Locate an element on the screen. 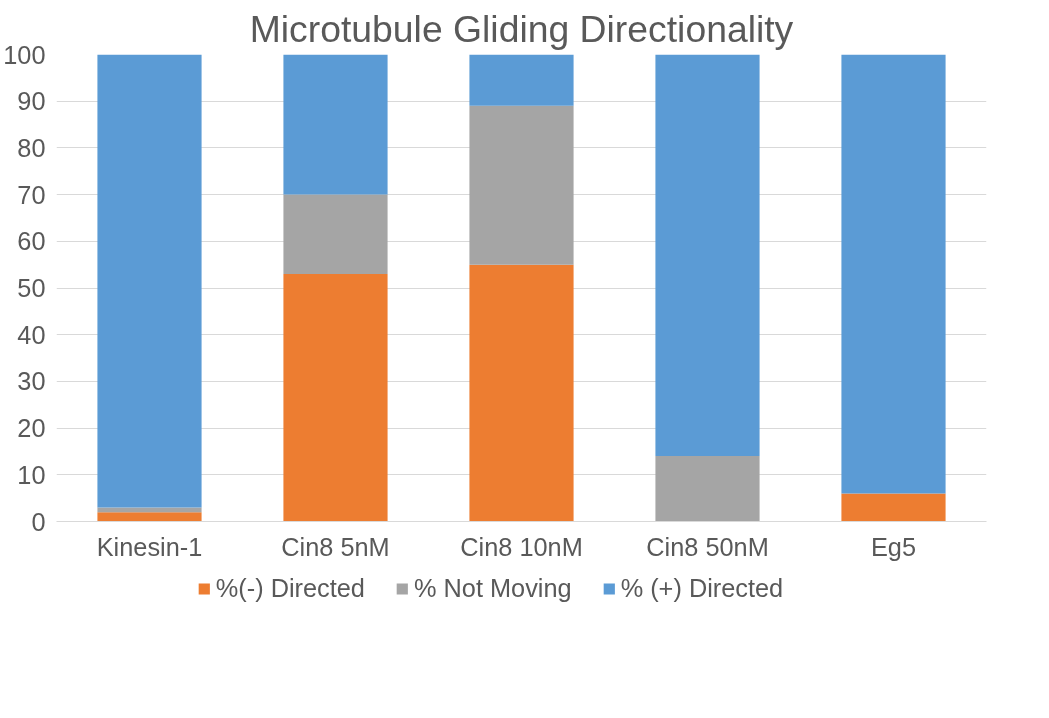 This screenshot has width=1049, height=718. x-tick-label: Cin8 5nM is located at coordinates (335, 546).